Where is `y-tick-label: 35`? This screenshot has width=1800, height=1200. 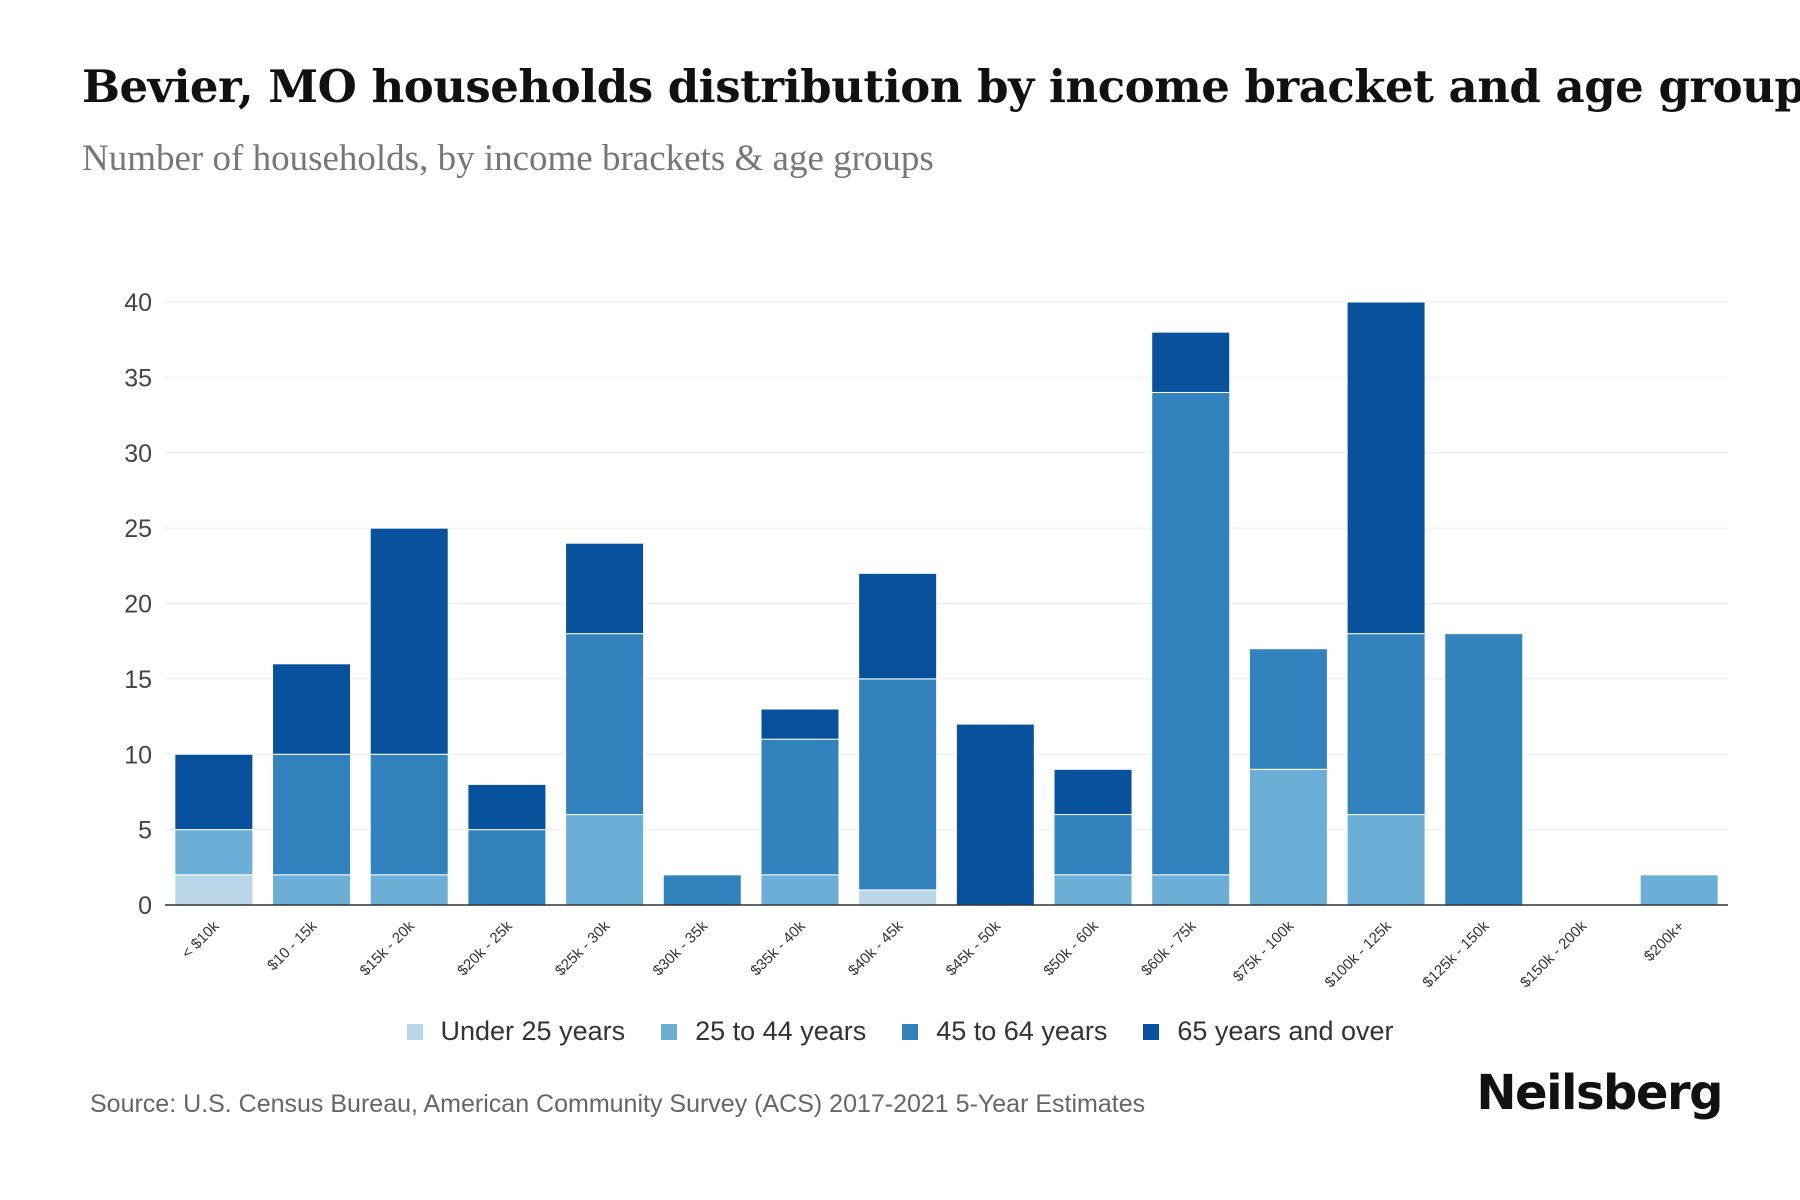 y-tick-label: 35 is located at coordinates (138, 378).